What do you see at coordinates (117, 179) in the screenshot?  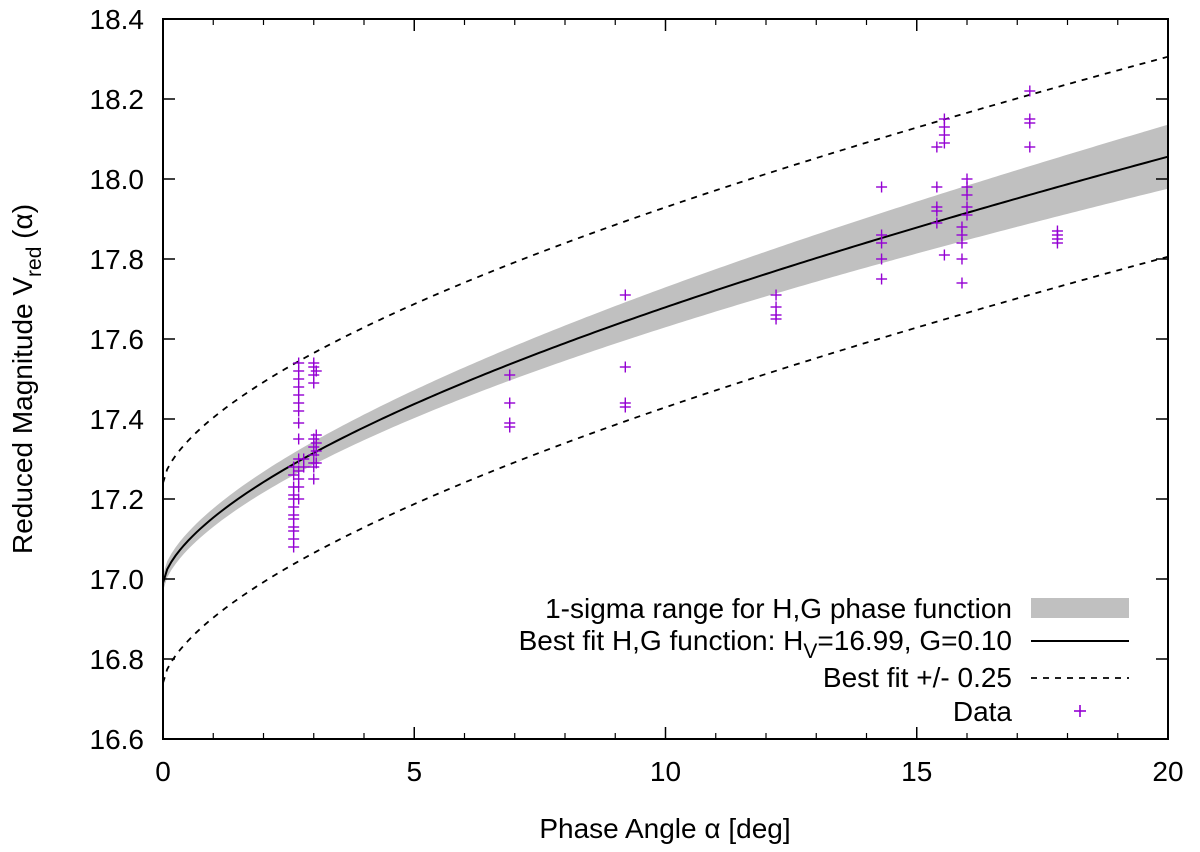 I see `y-tick-label: 18.0` at bounding box center [117, 179].